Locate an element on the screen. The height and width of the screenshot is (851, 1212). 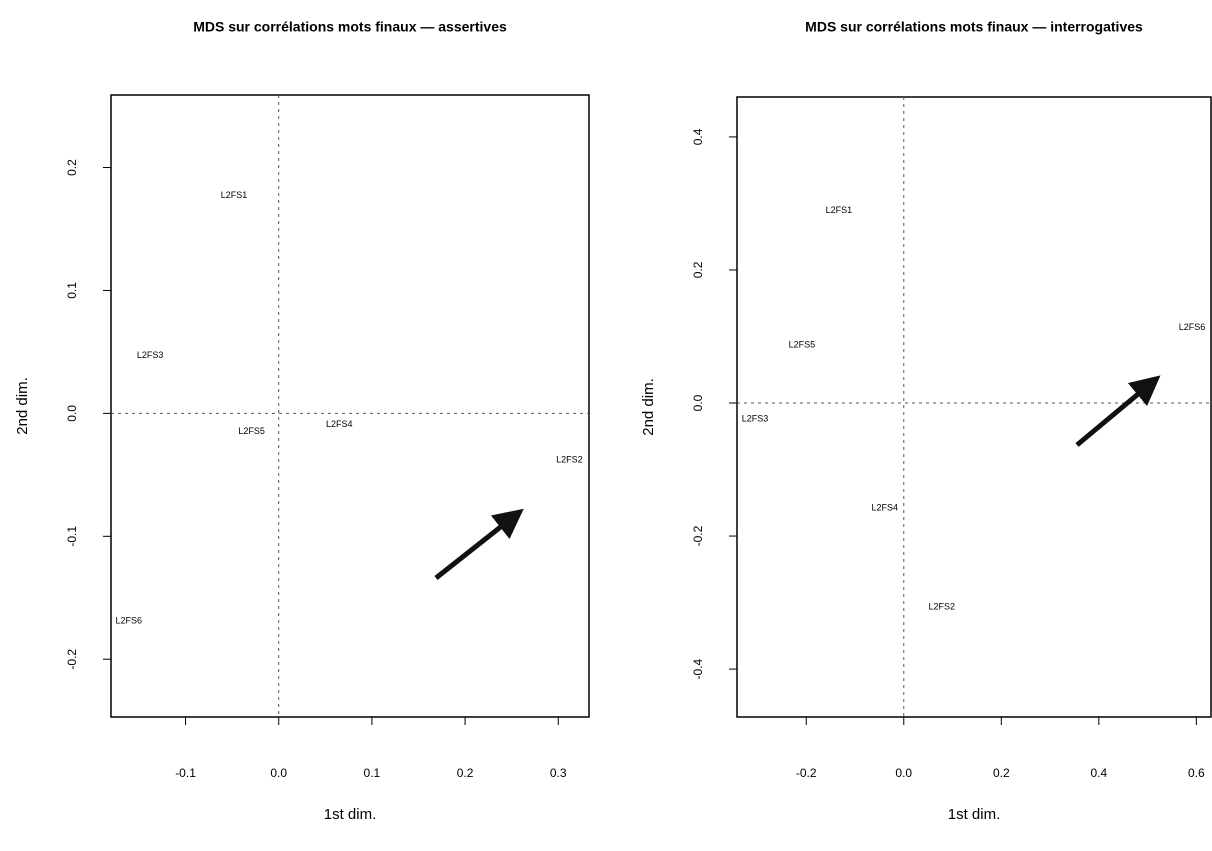
y-tick-label: -0.4 is located at coordinates (698, 668).